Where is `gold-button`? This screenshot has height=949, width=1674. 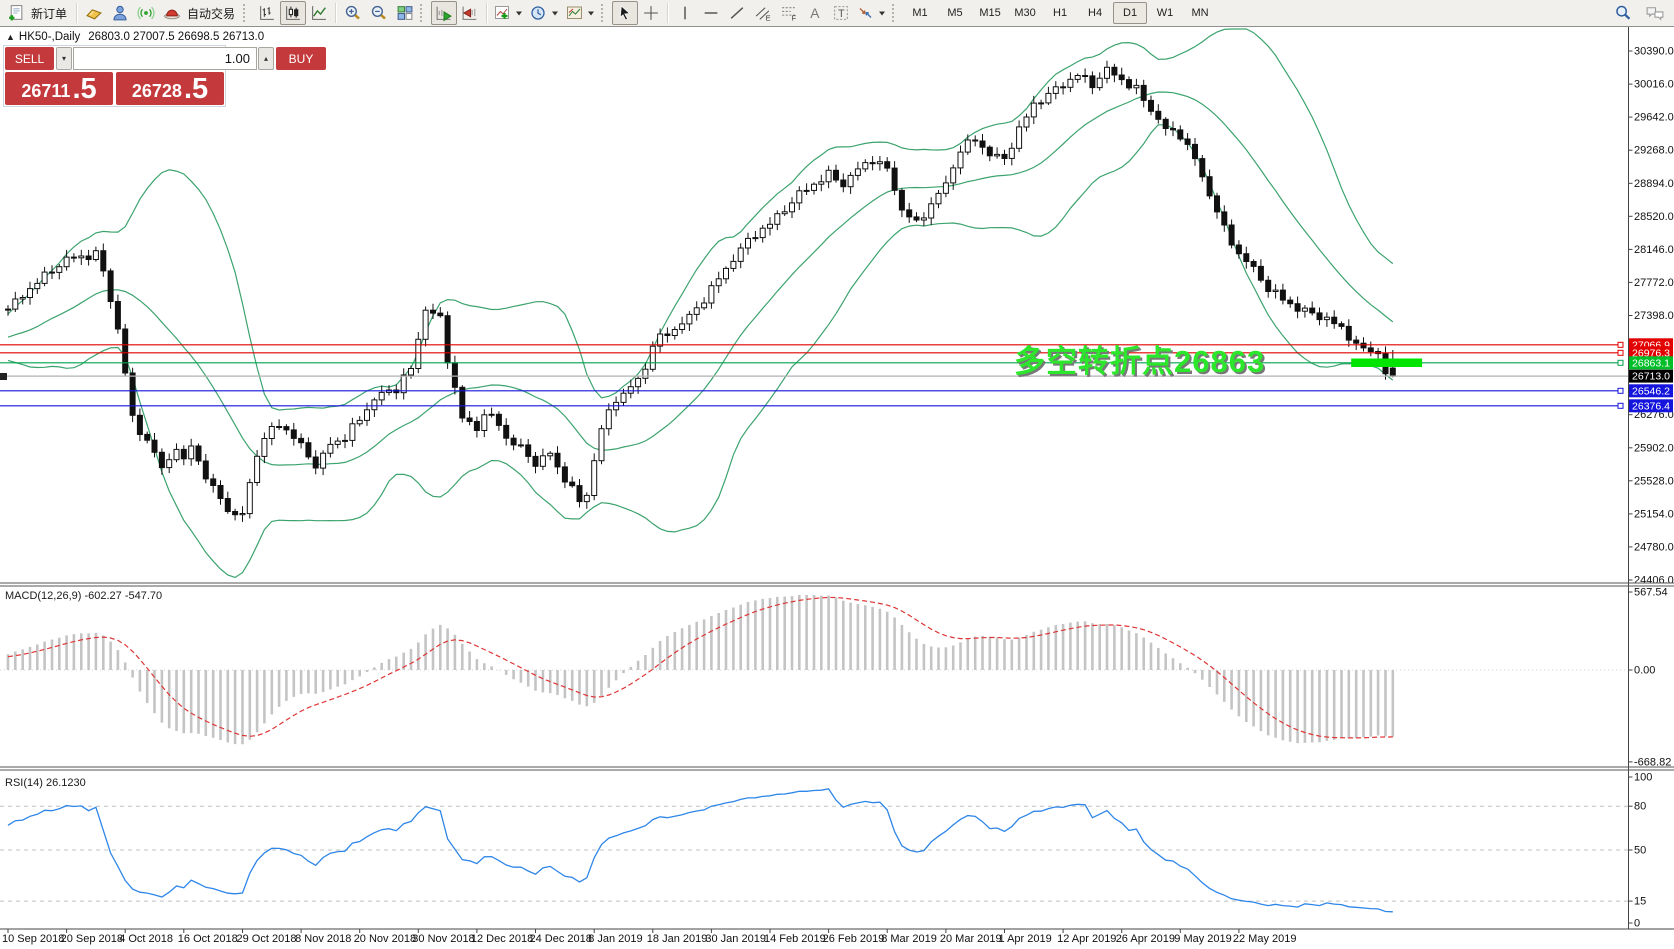 gold-button is located at coordinates (94, 13).